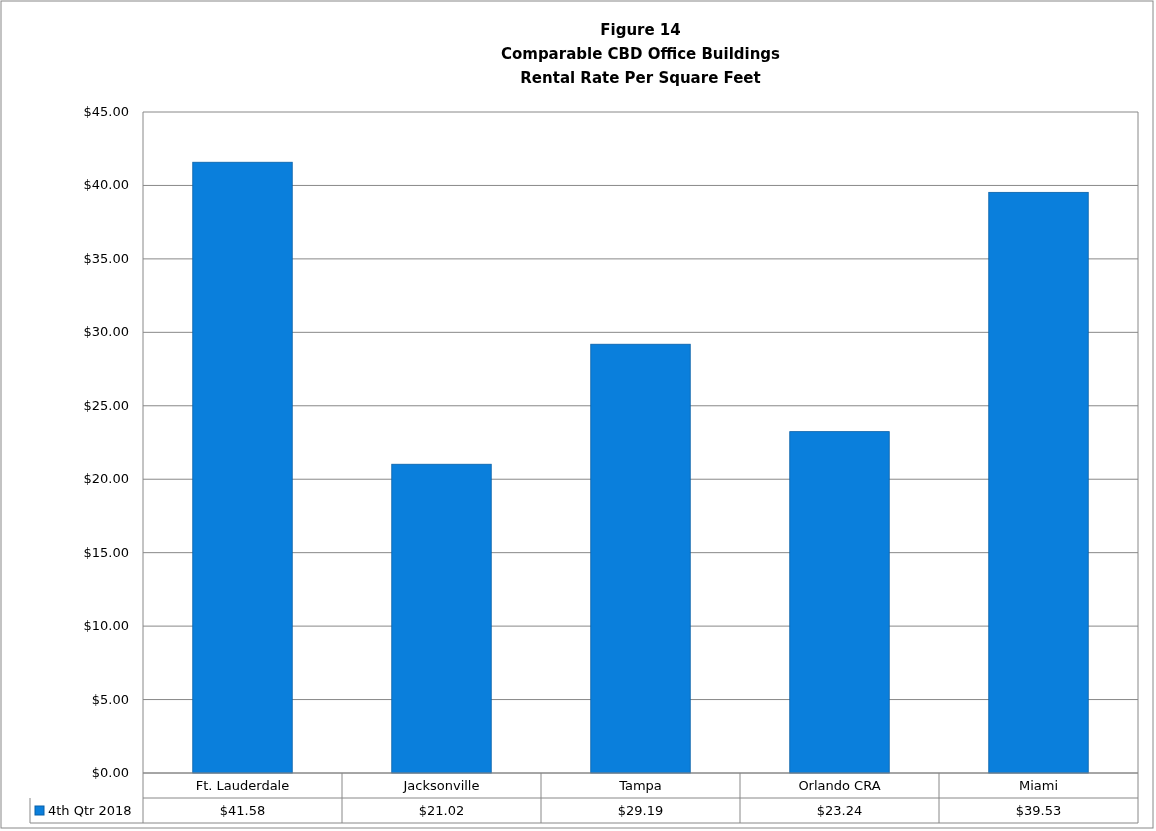  I want to click on y-tick-label: $35.00, so click(106, 258).